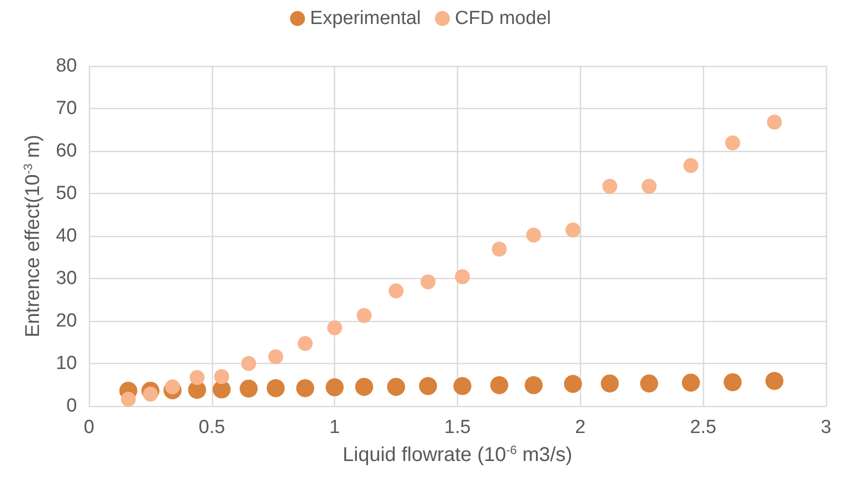  Describe the element at coordinates (32, 236) in the screenshot. I see `y-axis-title: Entrence effect(10-3 m)` at that location.